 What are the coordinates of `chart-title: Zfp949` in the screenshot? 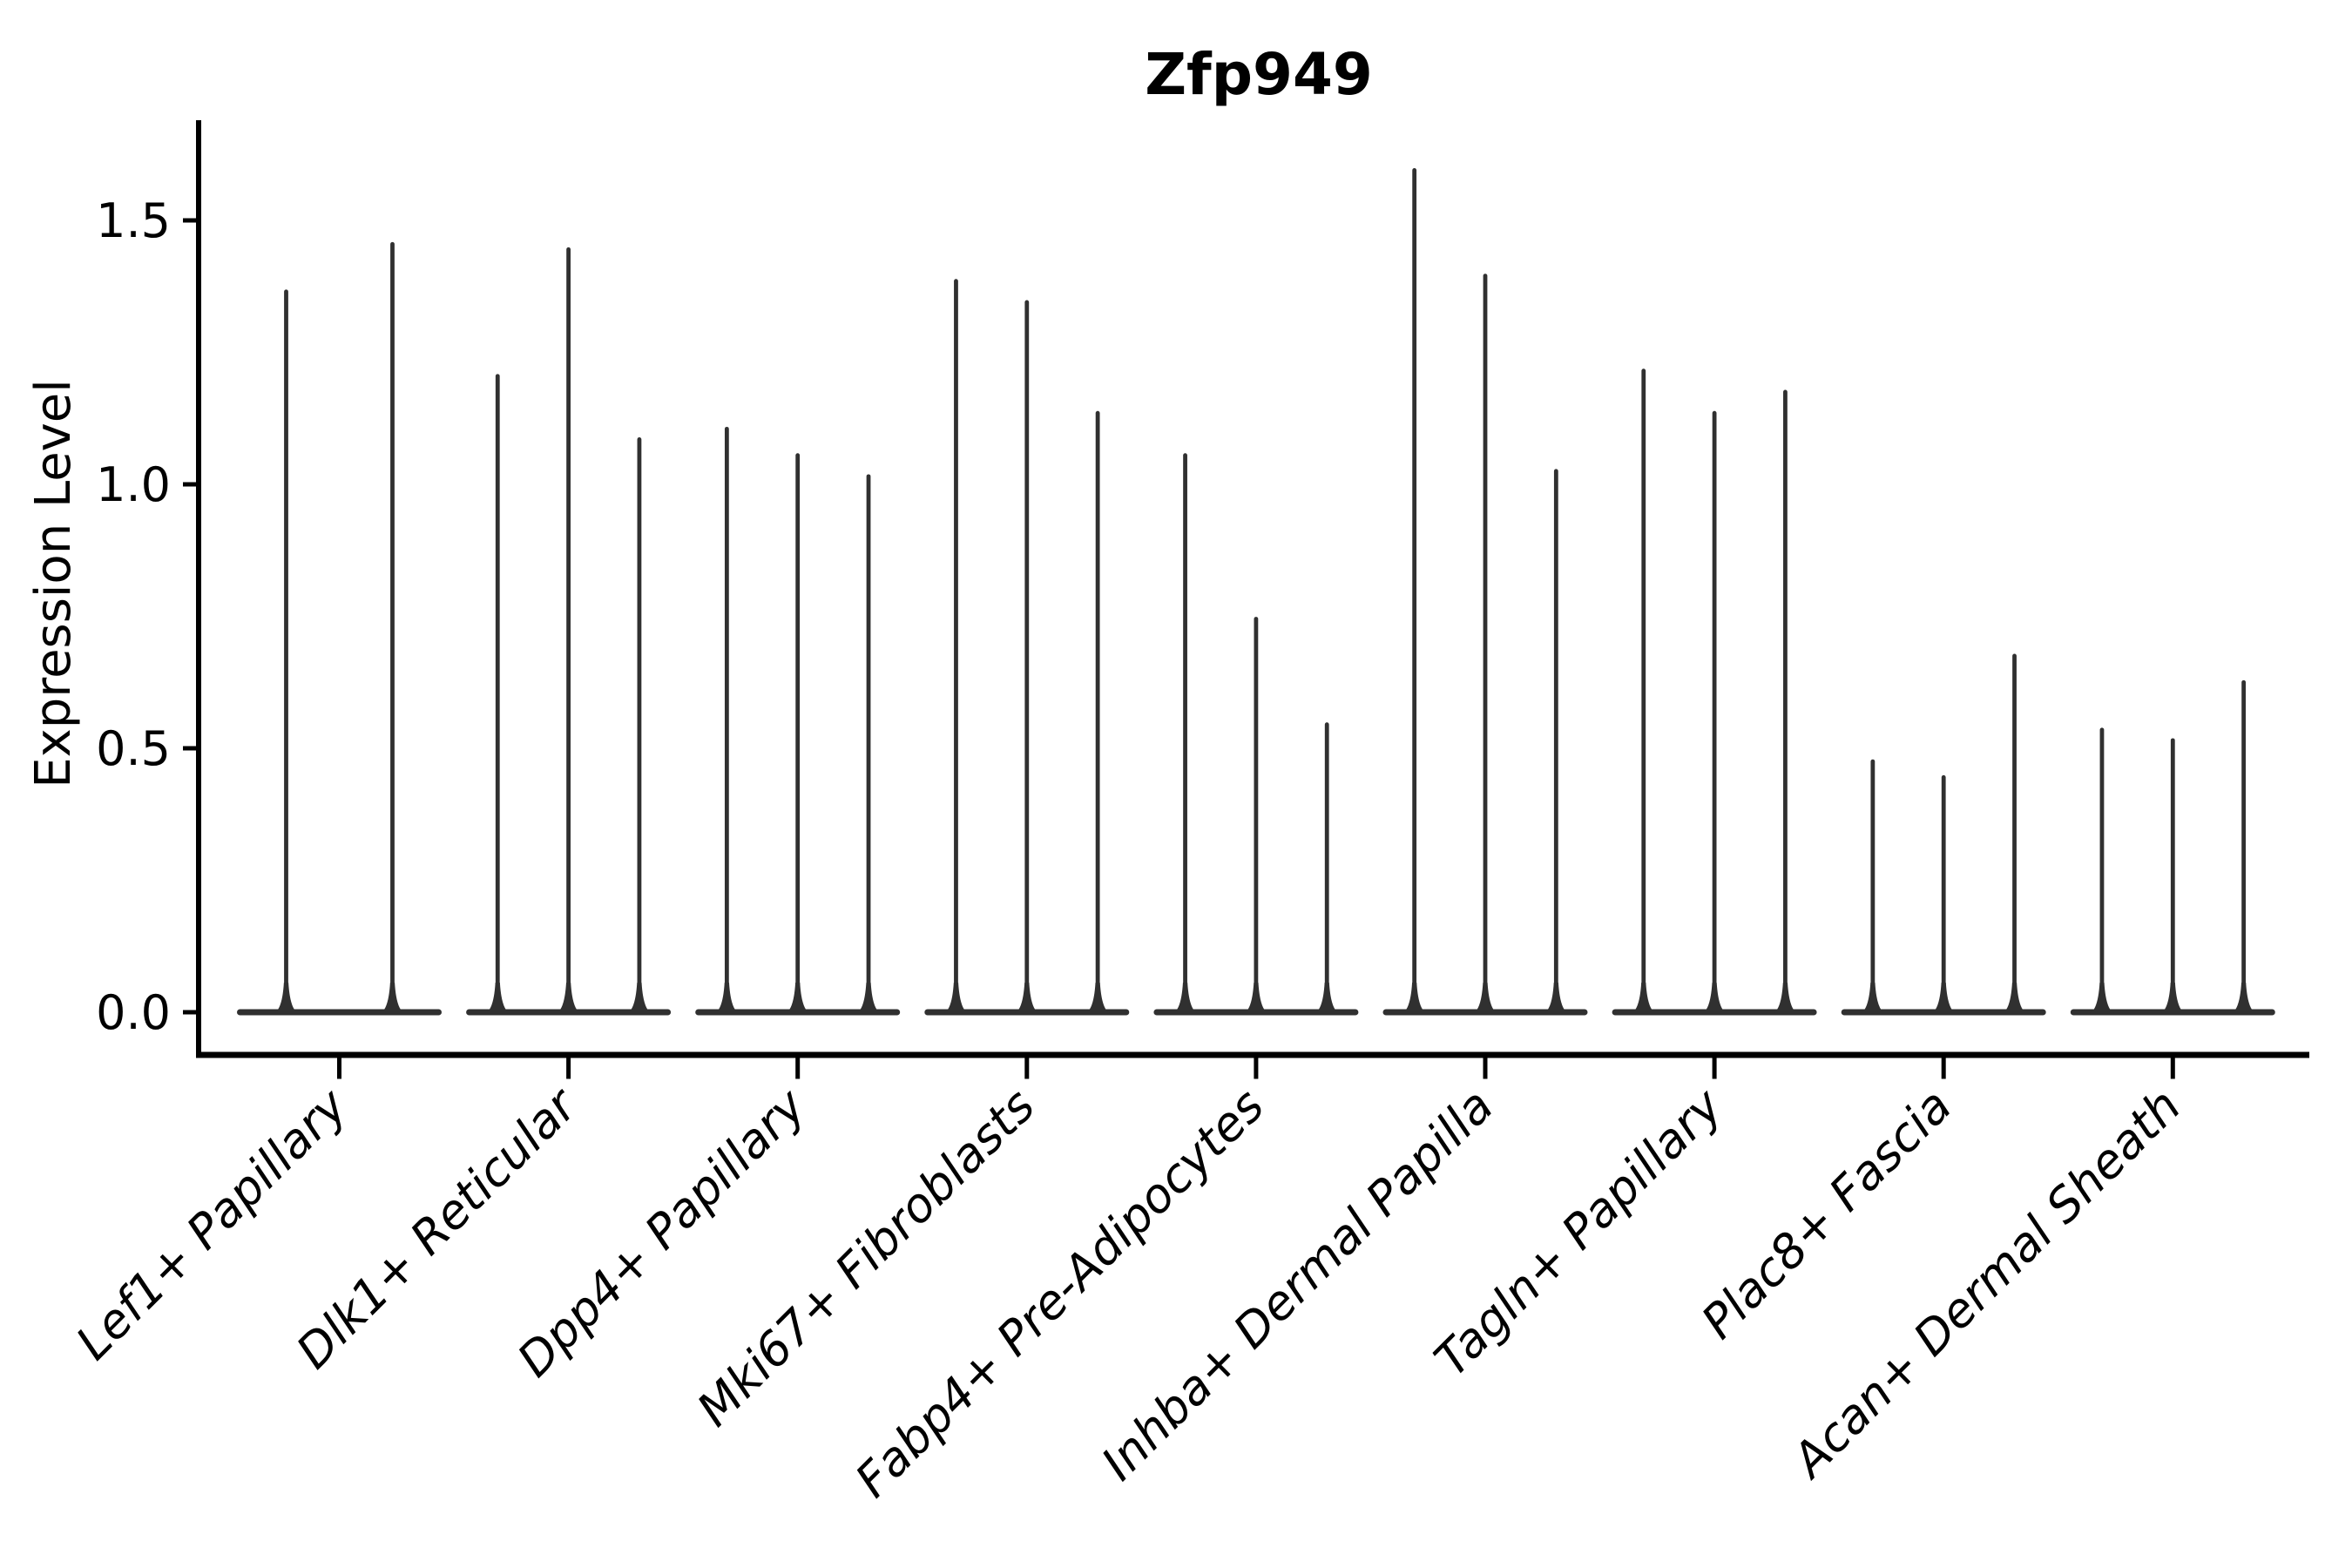 It's located at (1259, 74).